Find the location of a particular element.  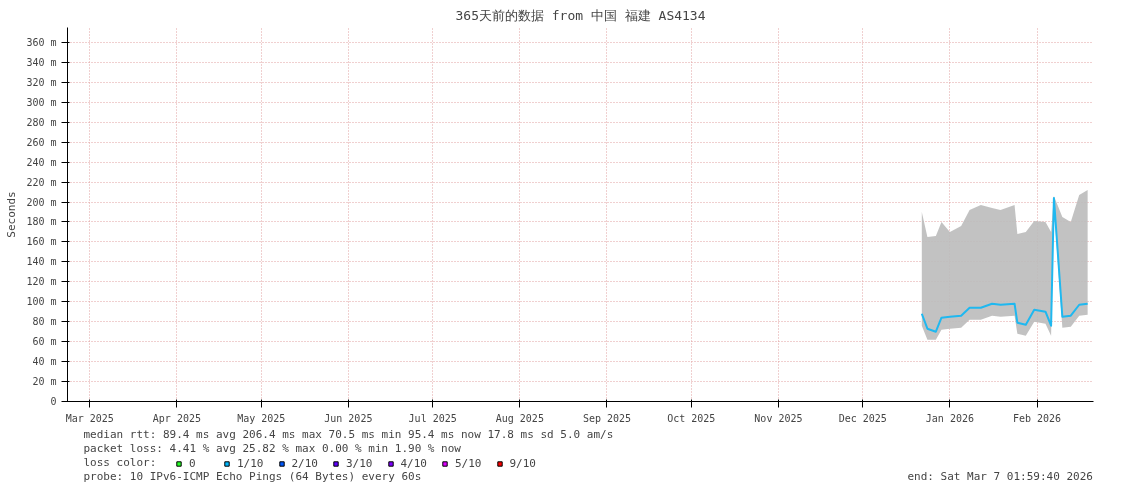

y-tick-label: 140 m is located at coordinates (41, 262).